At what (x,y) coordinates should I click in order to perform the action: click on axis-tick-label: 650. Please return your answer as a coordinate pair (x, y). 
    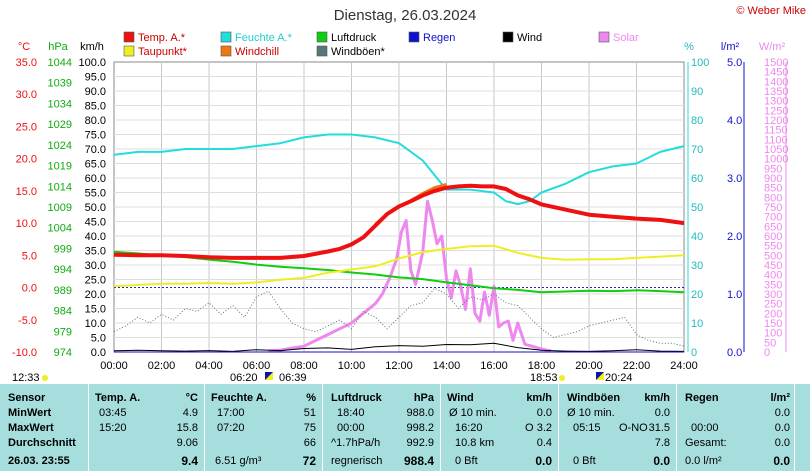
    Looking at the image, I should click on (773, 227).